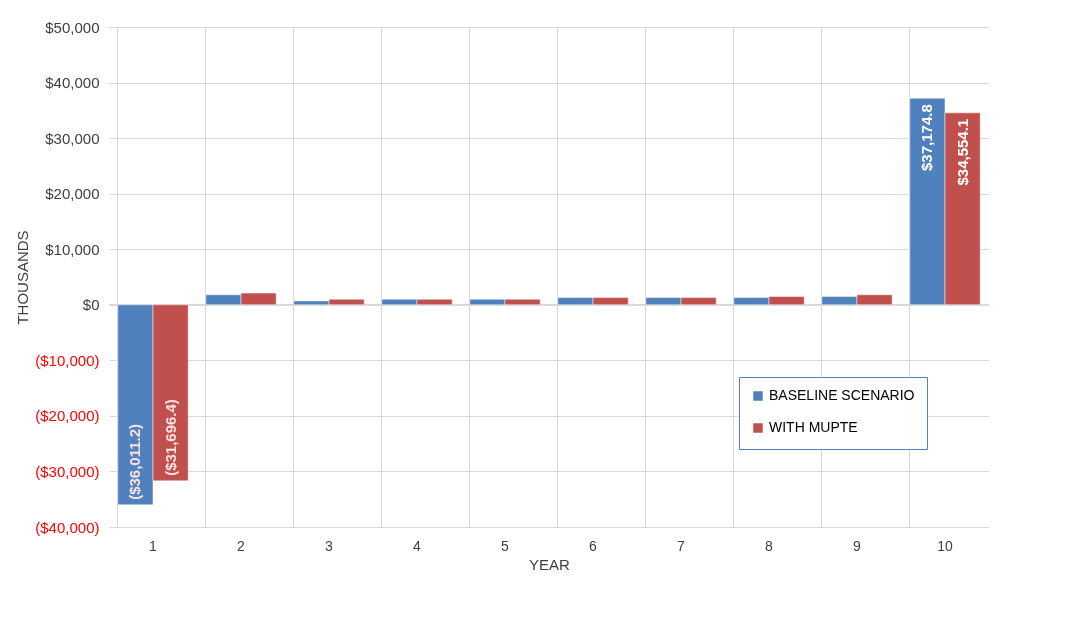 The width and height of the screenshot is (1091, 623). What do you see at coordinates (67, 360) in the screenshot?
I see `y-tick-label: ($10,000)` at bounding box center [67, 360].